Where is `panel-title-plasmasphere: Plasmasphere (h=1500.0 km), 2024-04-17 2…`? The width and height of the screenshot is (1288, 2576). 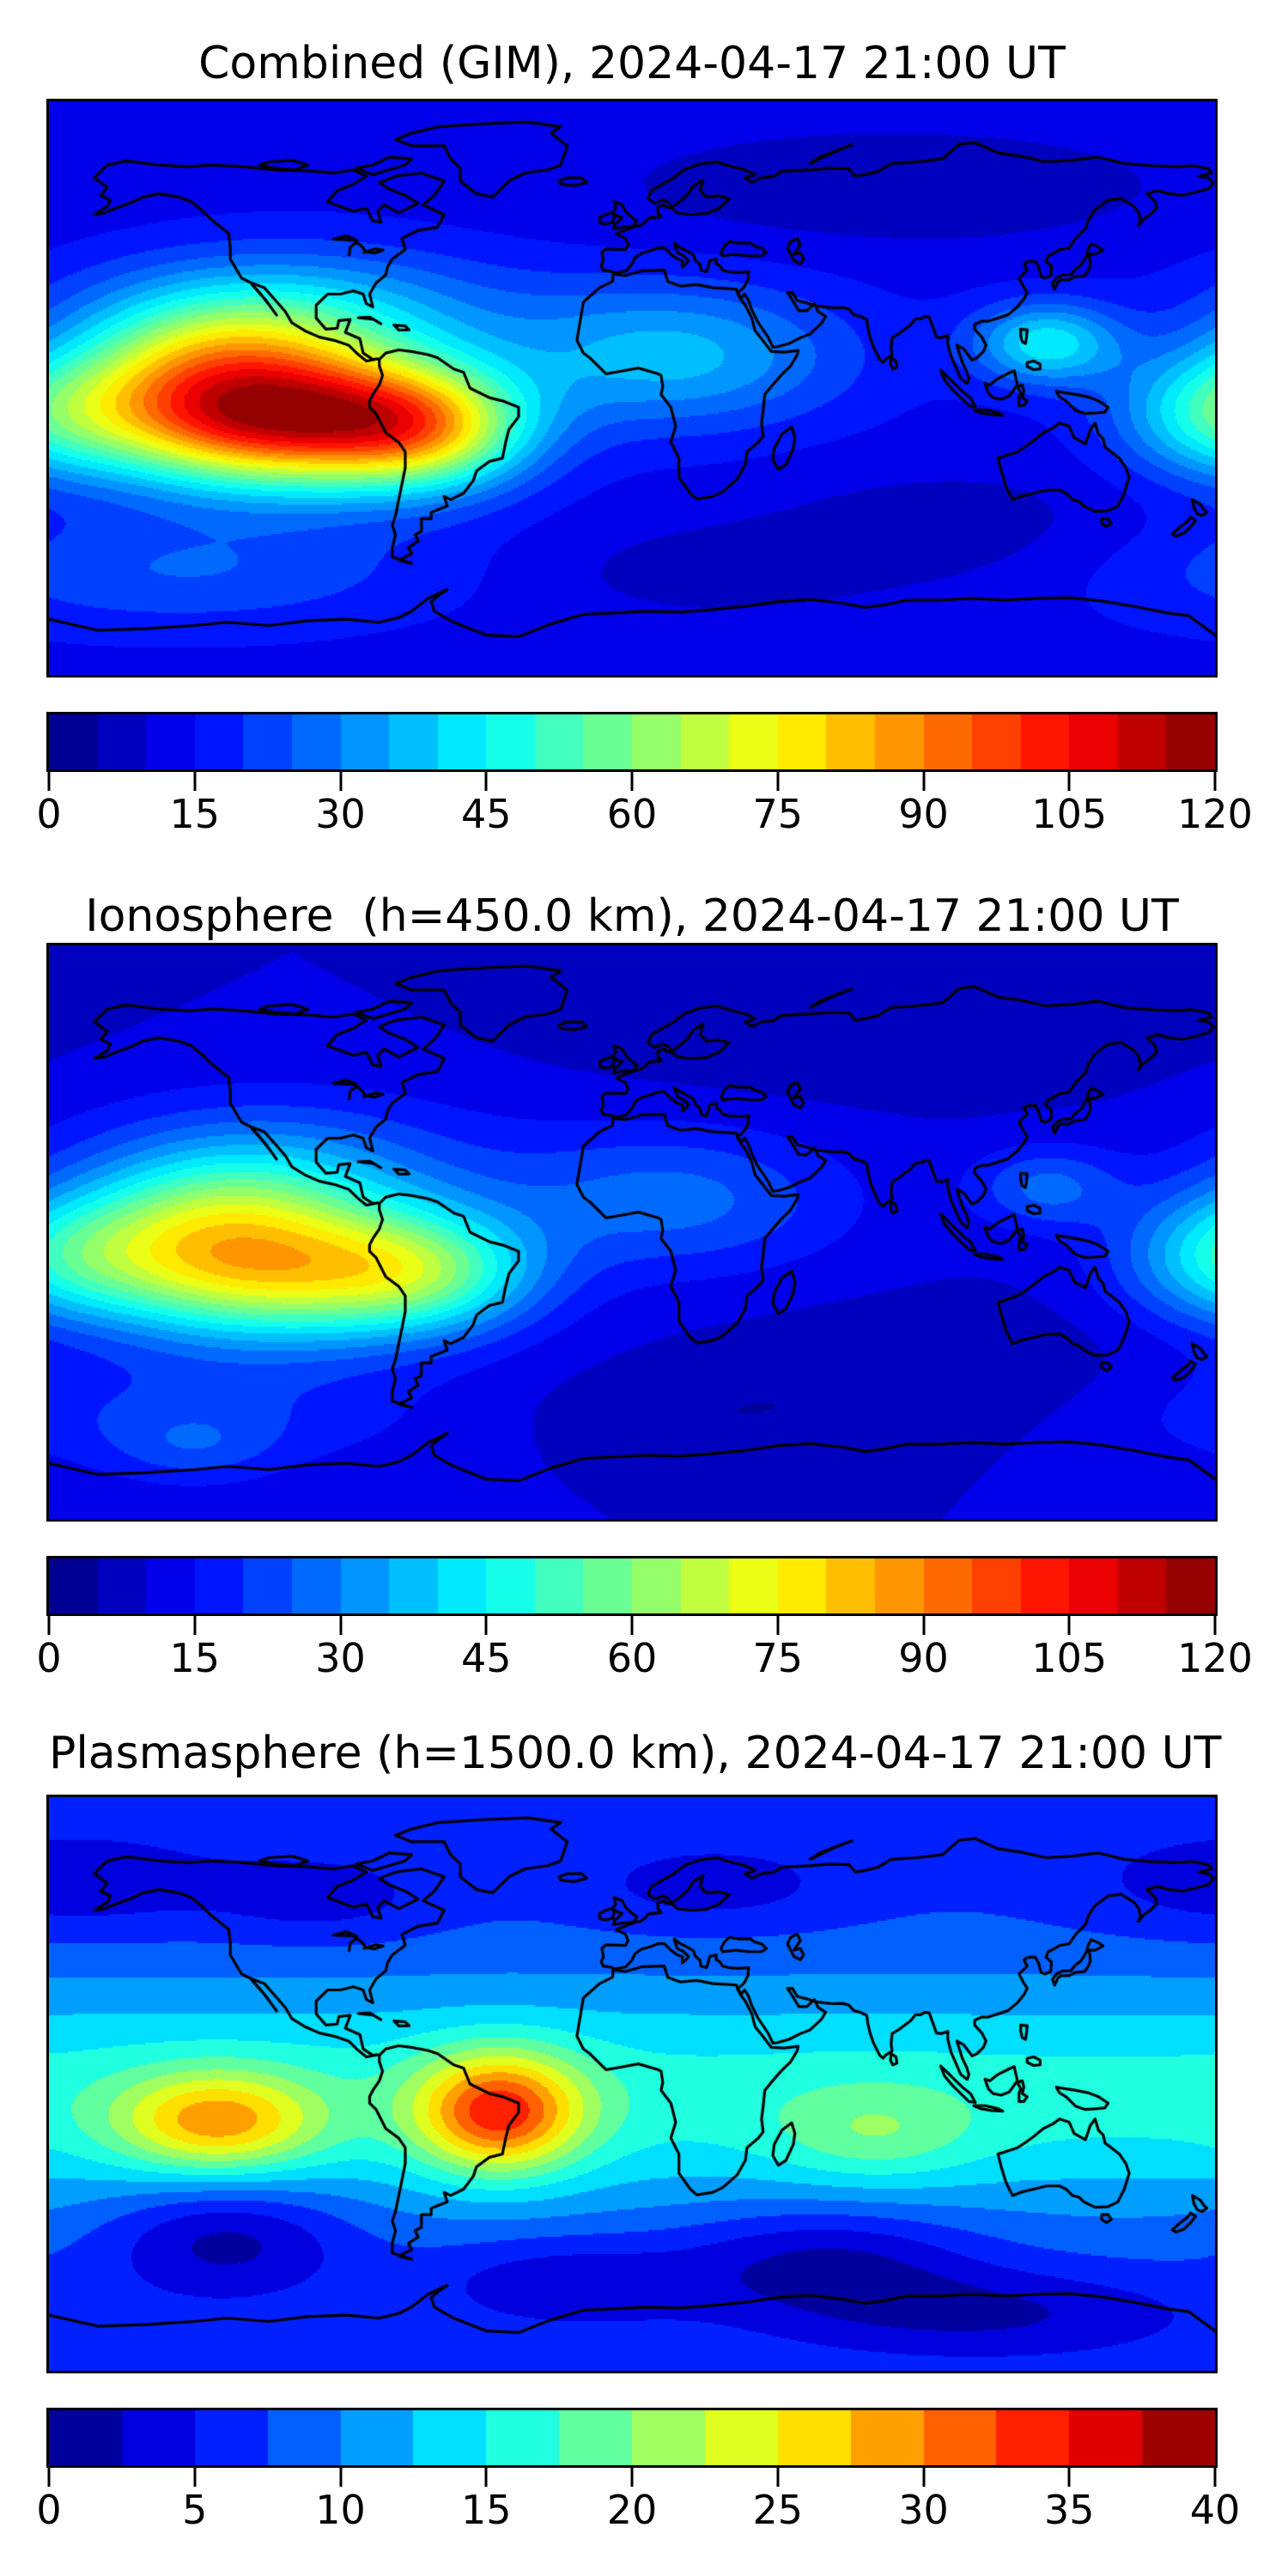
panel-title-plasmasphere: Plasmasphere (h=1500.0 km), 2024-04-17 2… is located at coordinates (636, 1753).